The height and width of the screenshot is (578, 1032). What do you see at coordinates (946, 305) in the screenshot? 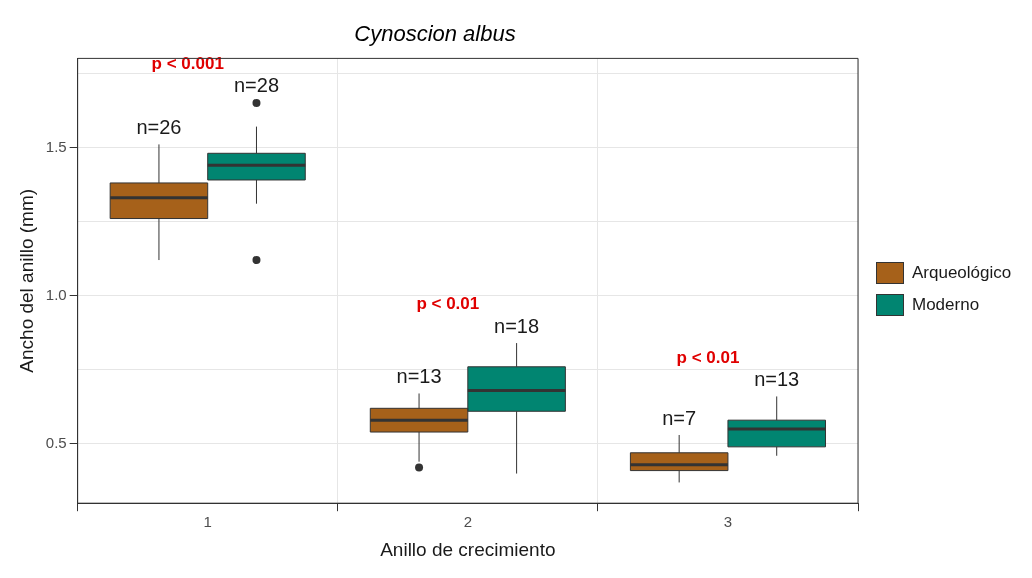
I see `legend-label: Moderno` at bounding box center [946, 305].